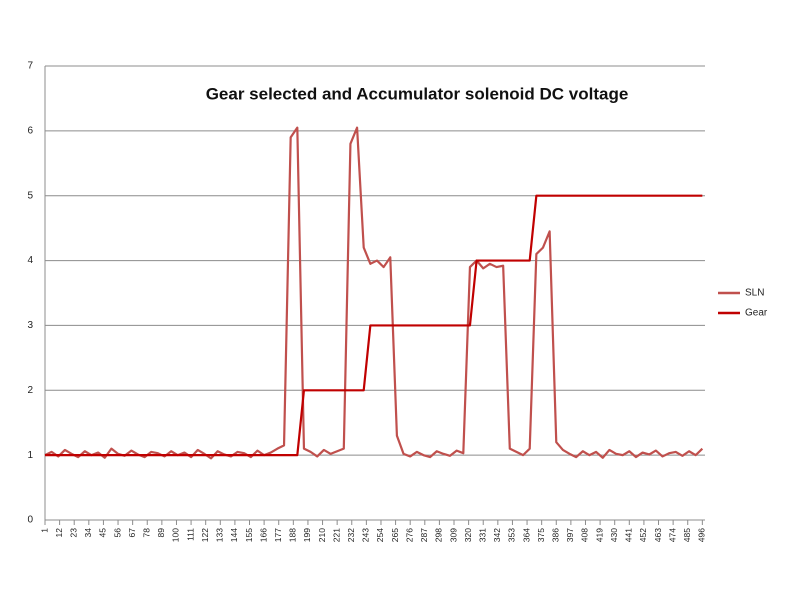  What do you see at coordinates (424, 535) in the screenshot?
I see `x-tick-label: 287` at bounding box center [424, 535].